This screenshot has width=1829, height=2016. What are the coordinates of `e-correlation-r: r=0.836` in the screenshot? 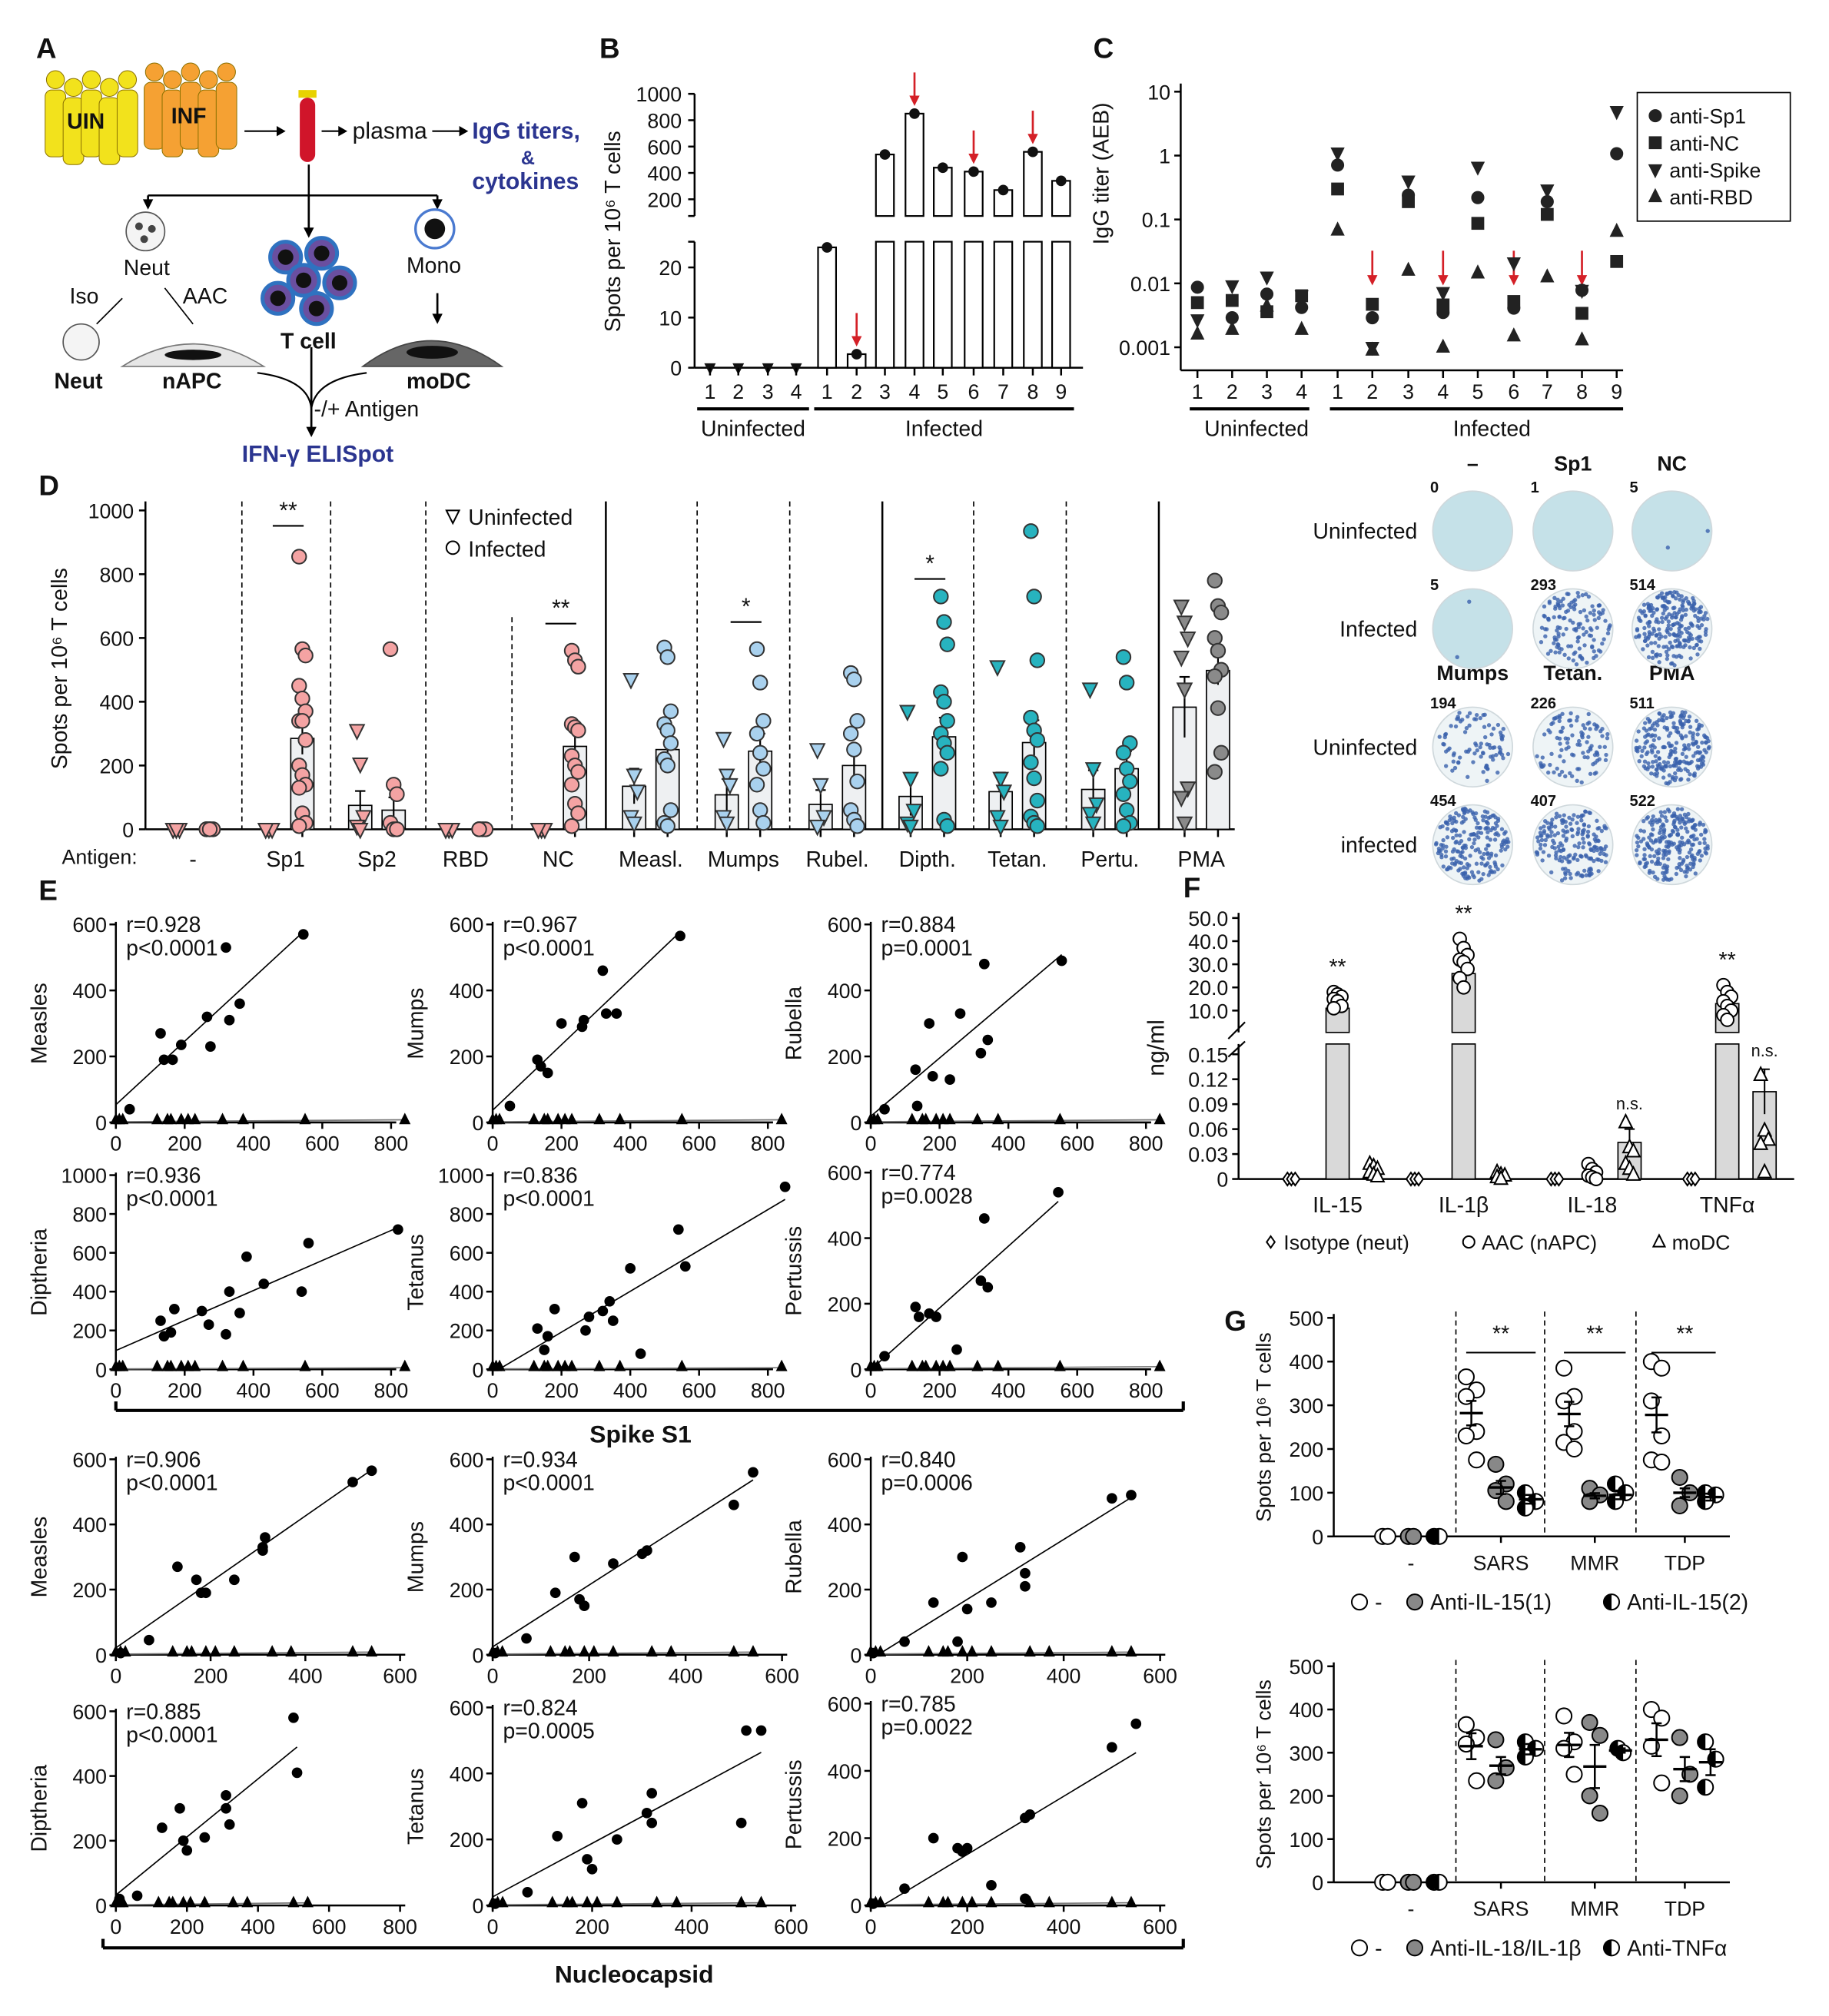 It's located at (540, 1177).